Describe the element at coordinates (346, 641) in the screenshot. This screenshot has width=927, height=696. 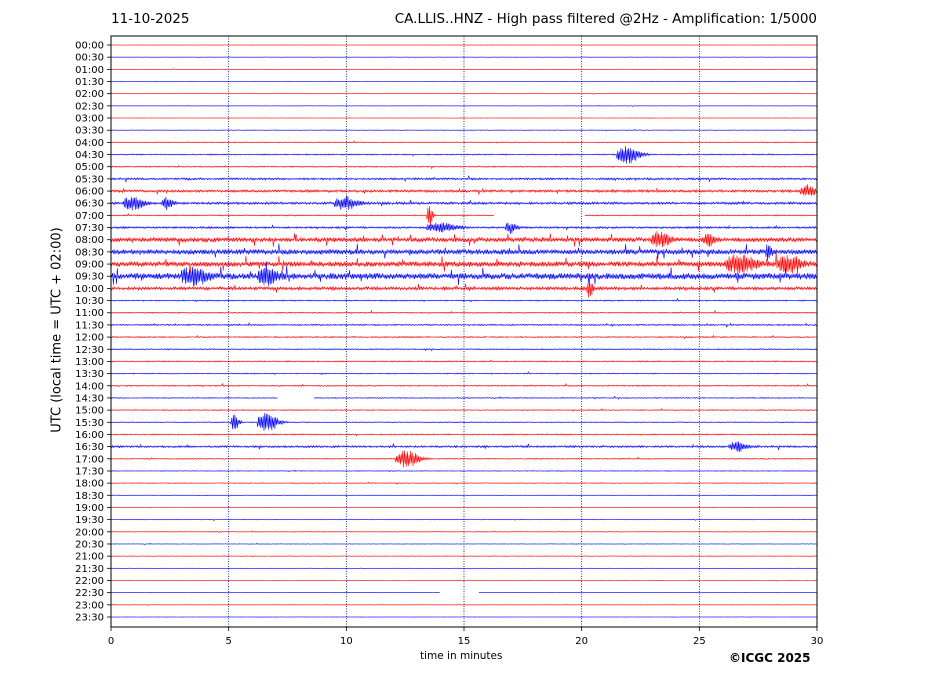
I see `x-tick-label: 10` at that location.